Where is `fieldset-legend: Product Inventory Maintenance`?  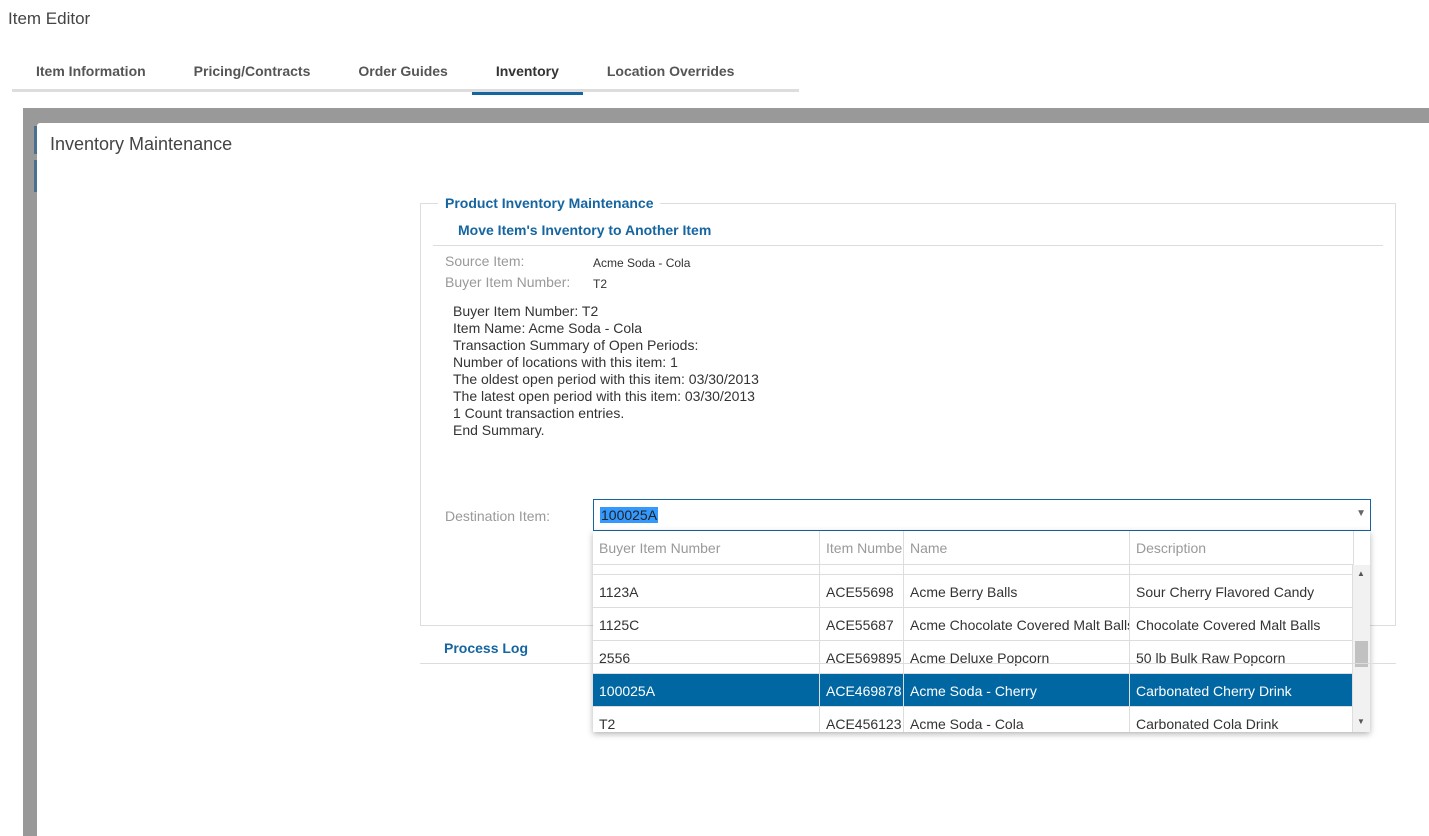 fieldset-legend: Product Inventory Maintenance is located at coordinates (549, 203).